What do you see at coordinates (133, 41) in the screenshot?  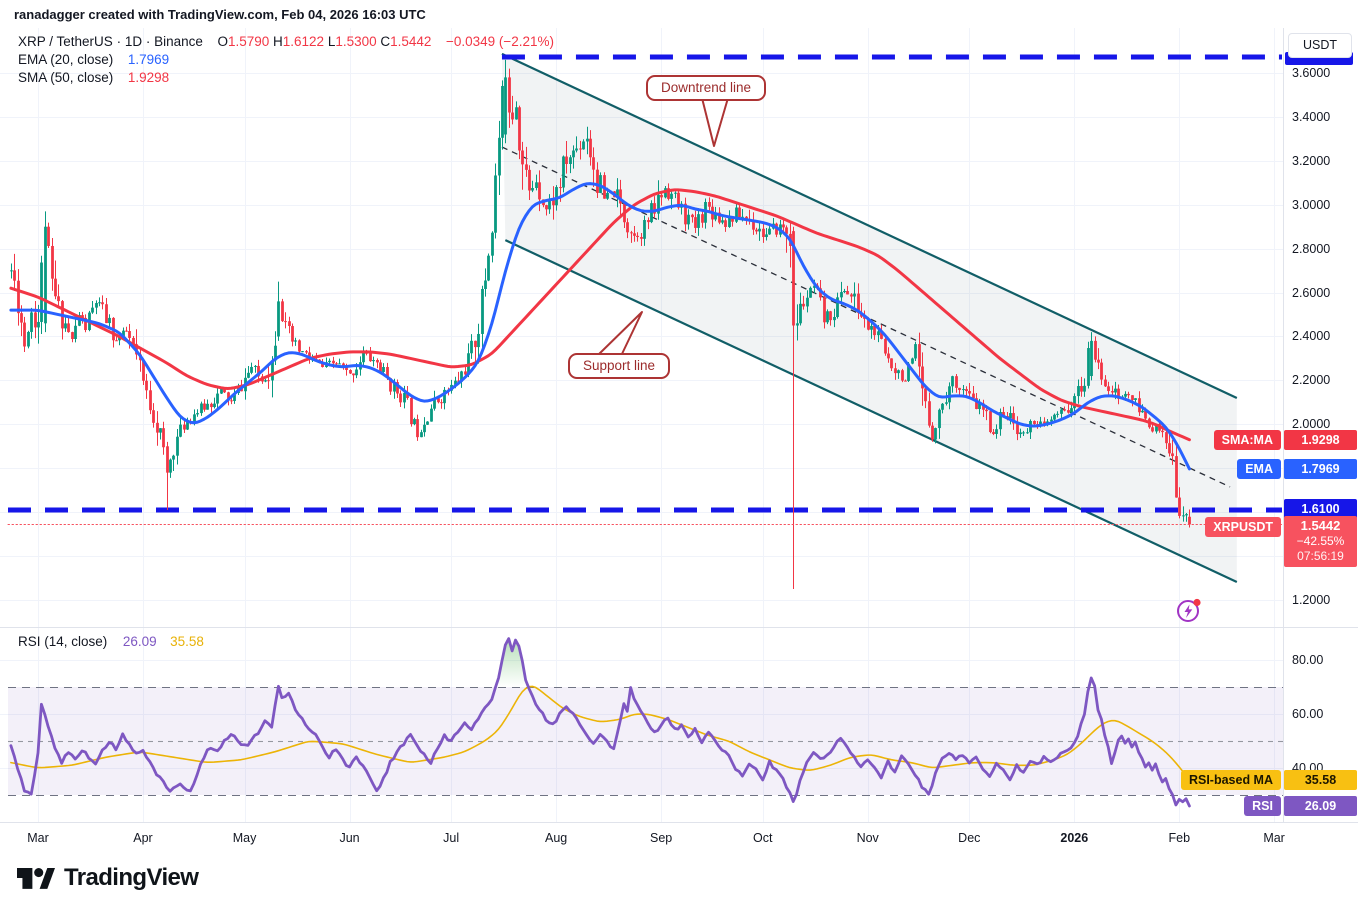 I see `interval-label: 1D` at bounding box center [133, 41].